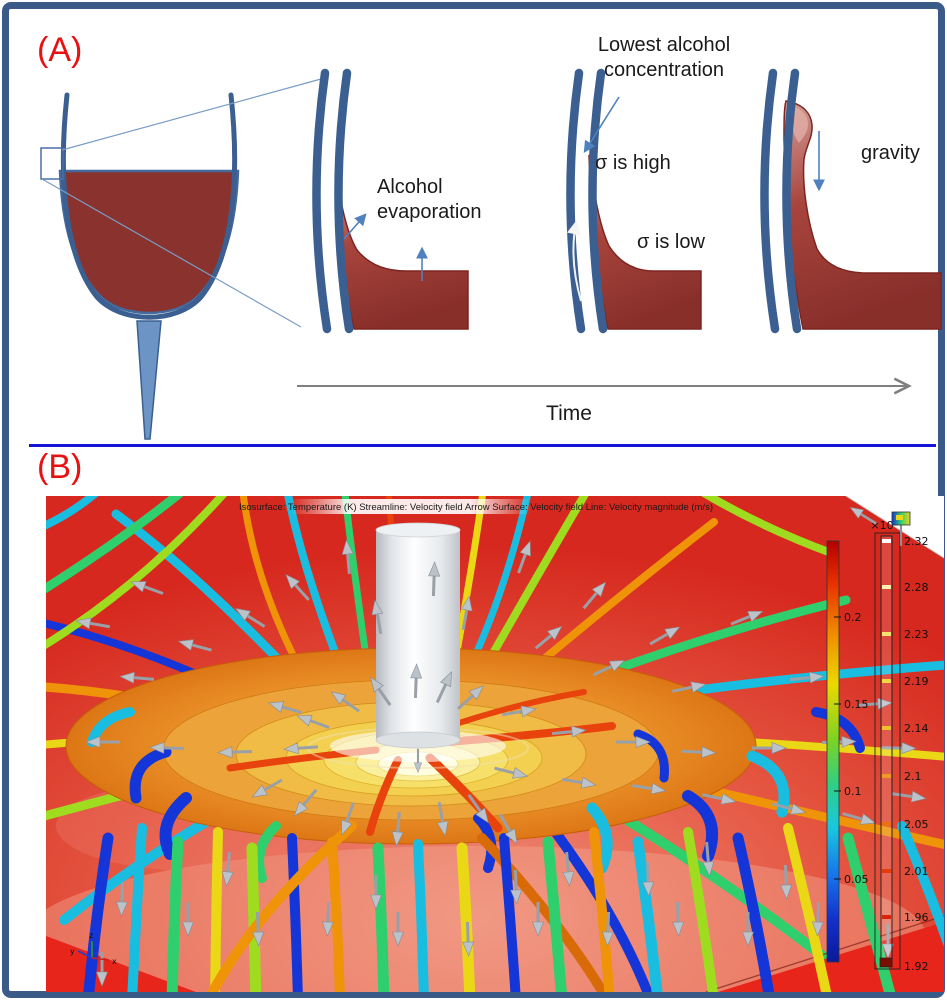  Describe the element at coordinates (60, 50) in the screenshot. I see `panel-a-label: (A)` at that location.